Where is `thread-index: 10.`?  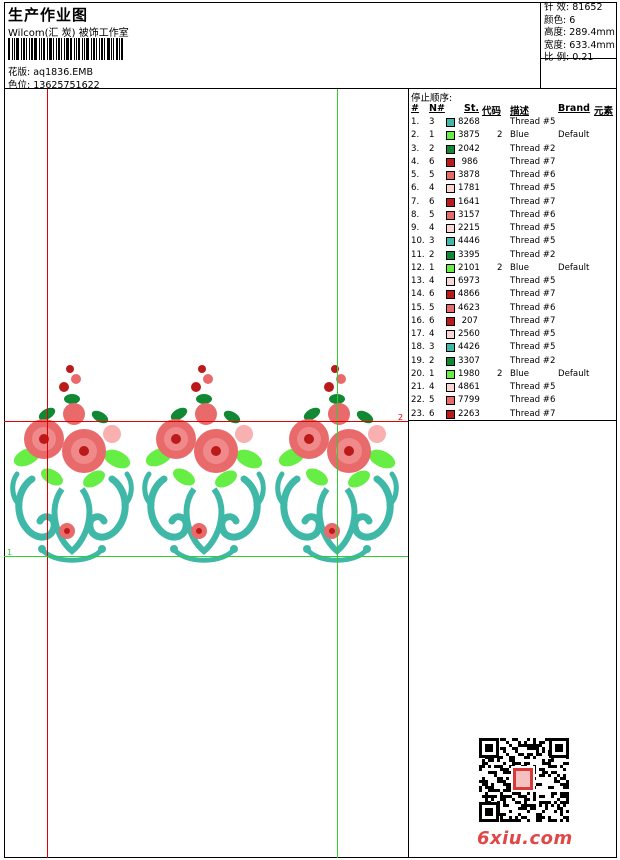 thread-index: 10. is located at coordinates (418, 241).